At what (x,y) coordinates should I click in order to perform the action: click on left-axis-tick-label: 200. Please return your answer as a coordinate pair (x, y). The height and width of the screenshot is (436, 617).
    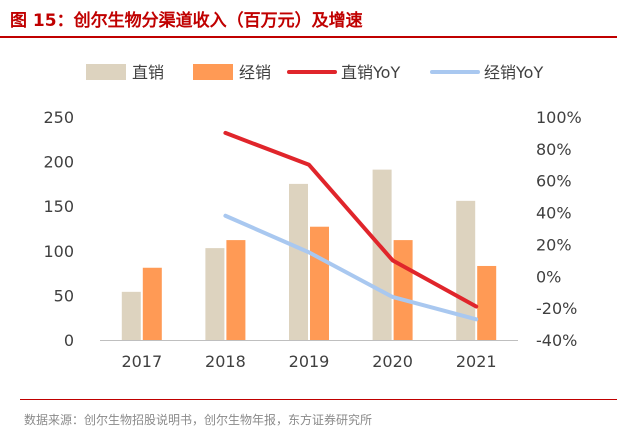
    Looking at the image, I should click on (58, 162).